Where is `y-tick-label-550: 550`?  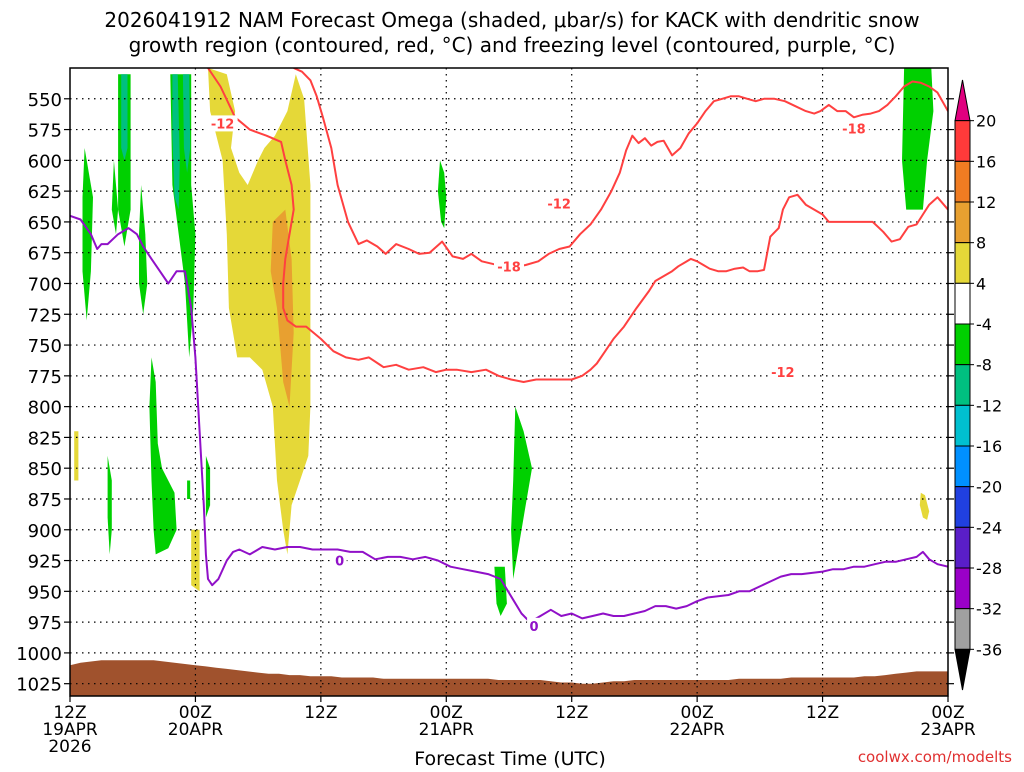
y-tick-label-550: 550 is located at coordinates (45, 100).